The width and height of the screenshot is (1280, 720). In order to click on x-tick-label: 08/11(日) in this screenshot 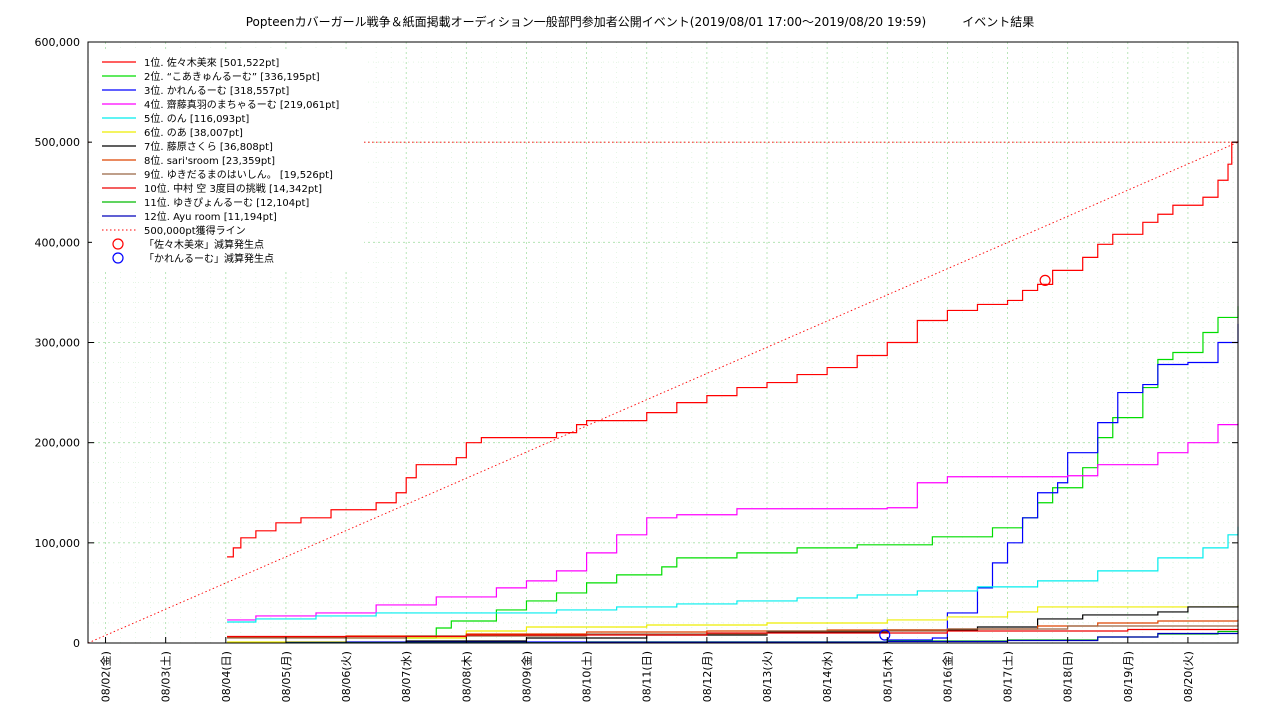, I will do `click(647, 676)`.